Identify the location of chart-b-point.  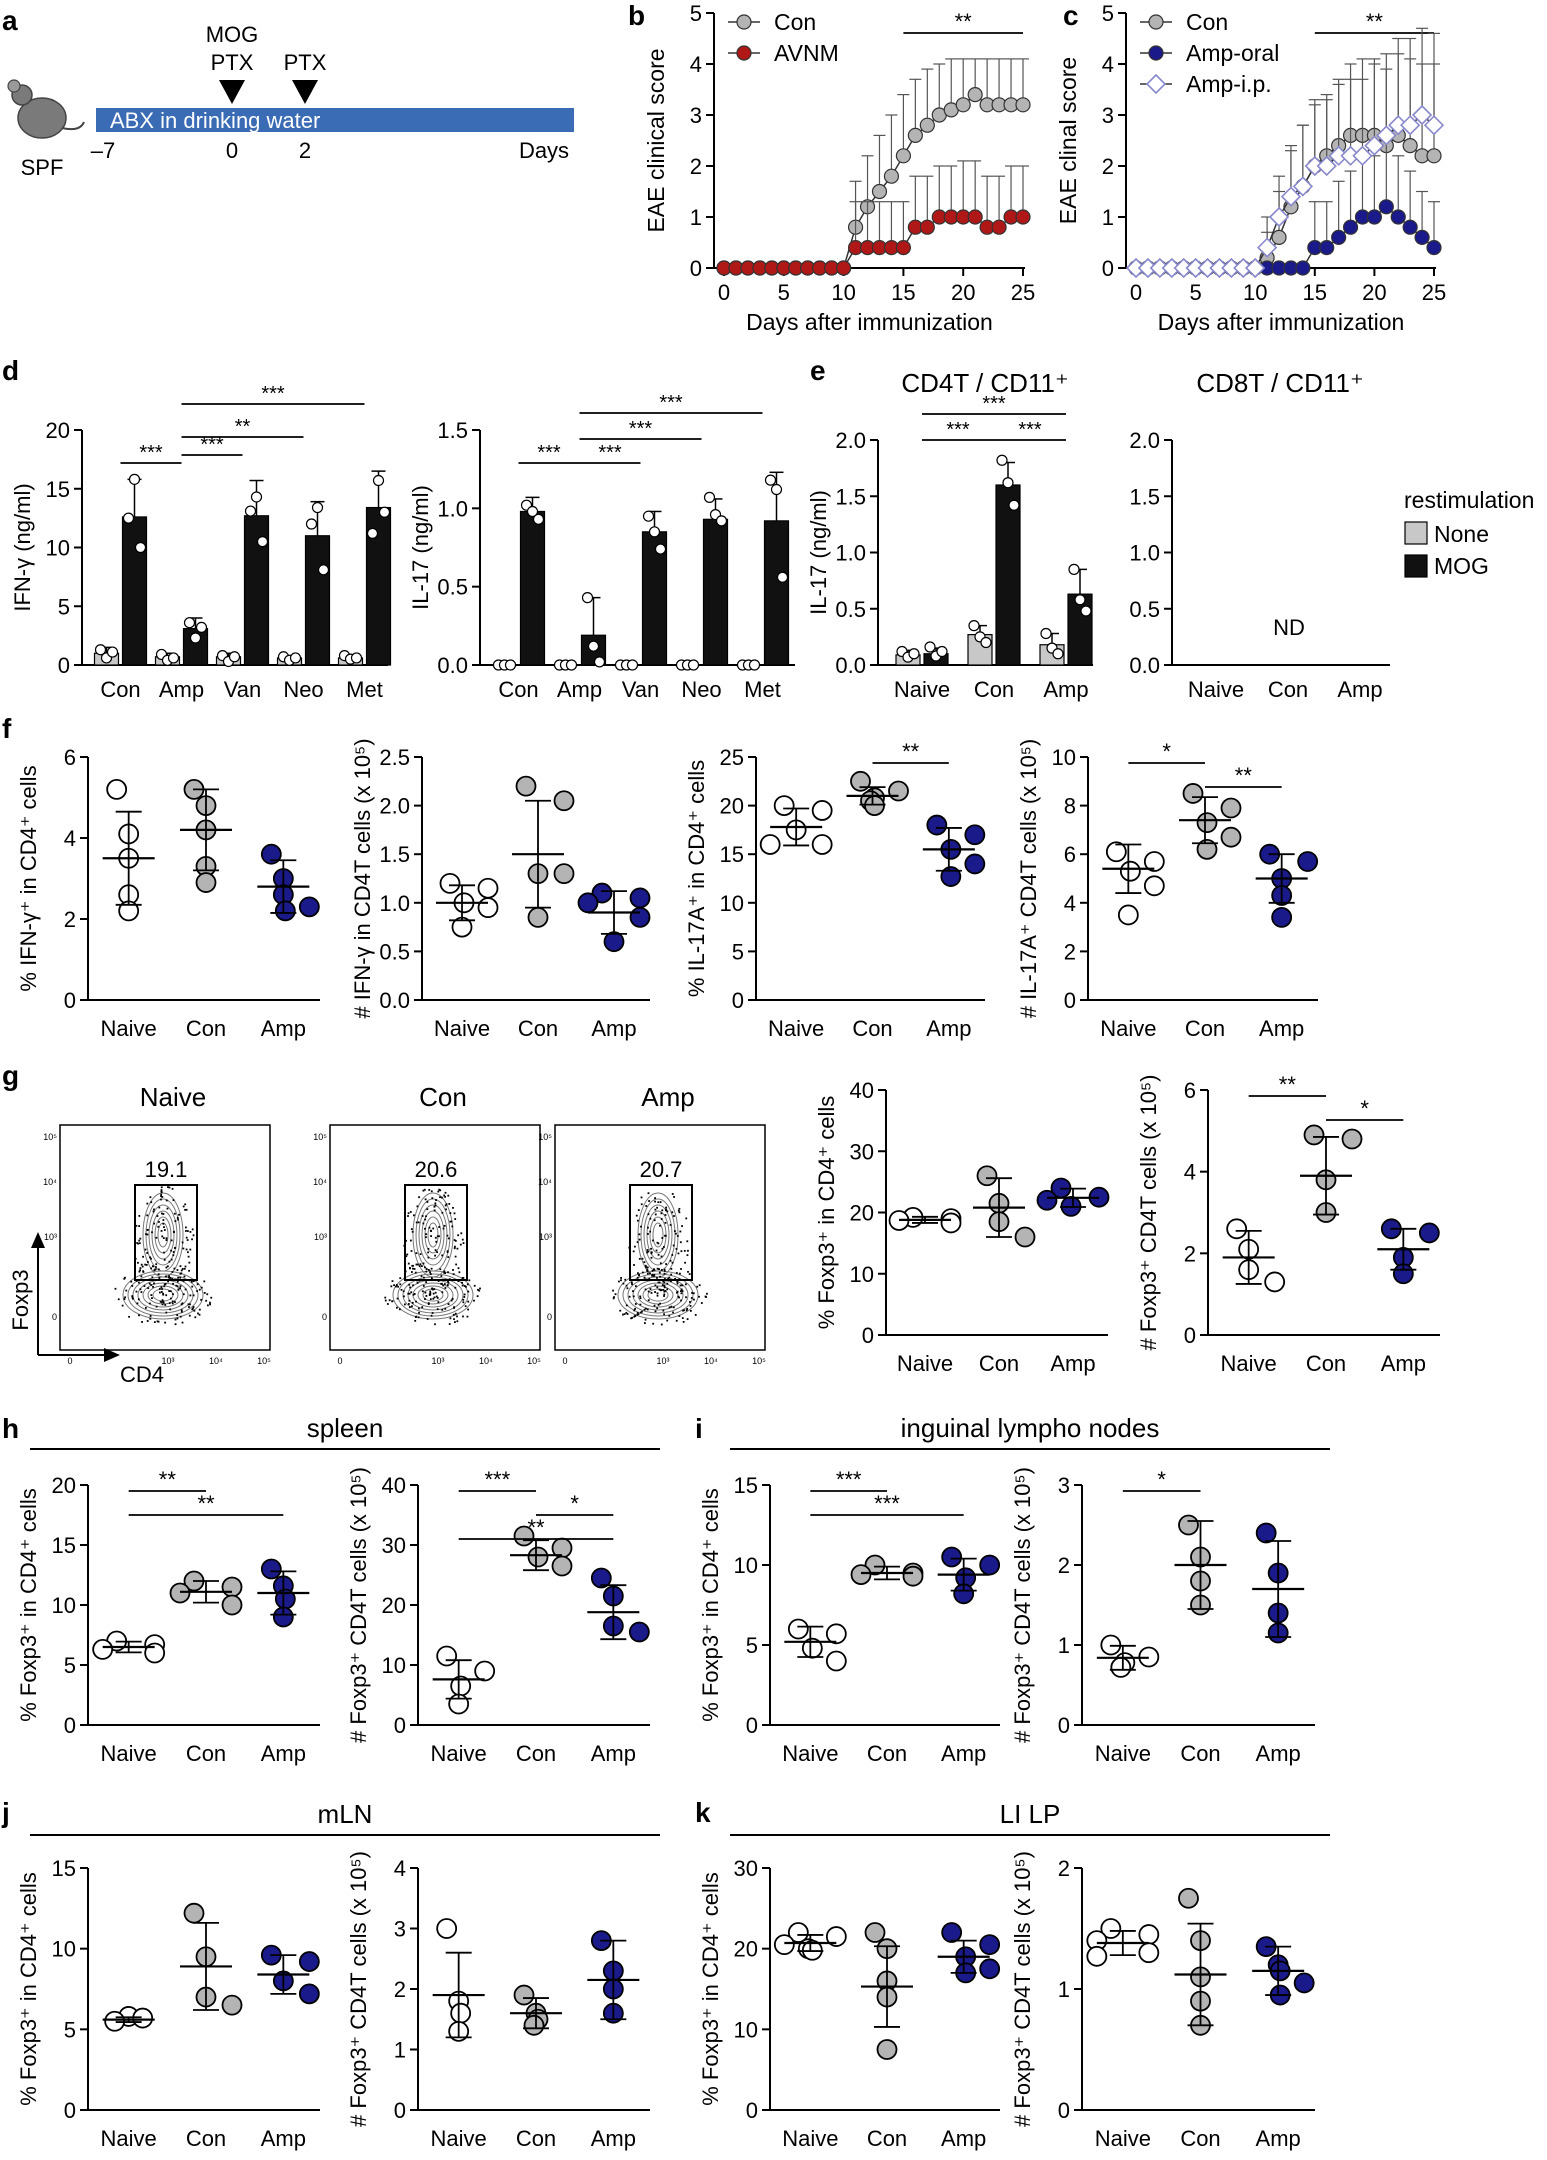
(1023, 105).